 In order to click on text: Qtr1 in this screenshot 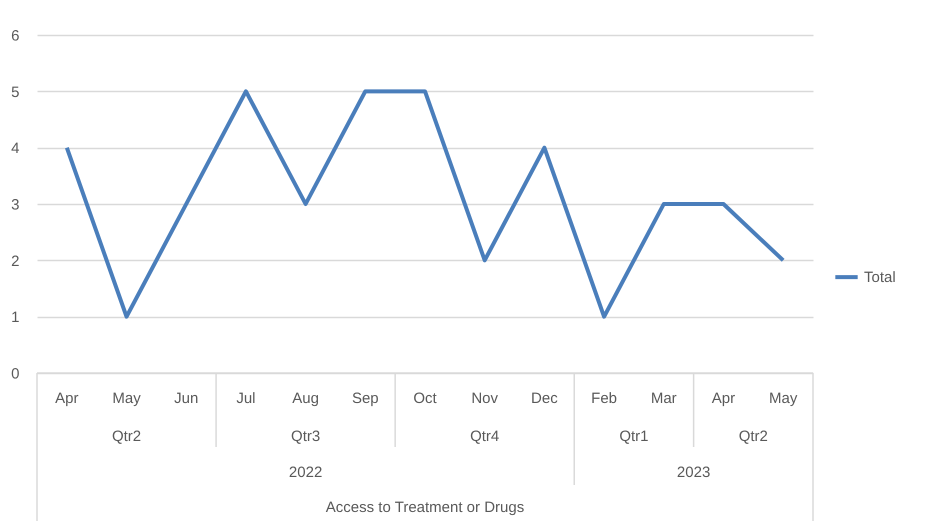, I will do `click(634, 436)`.